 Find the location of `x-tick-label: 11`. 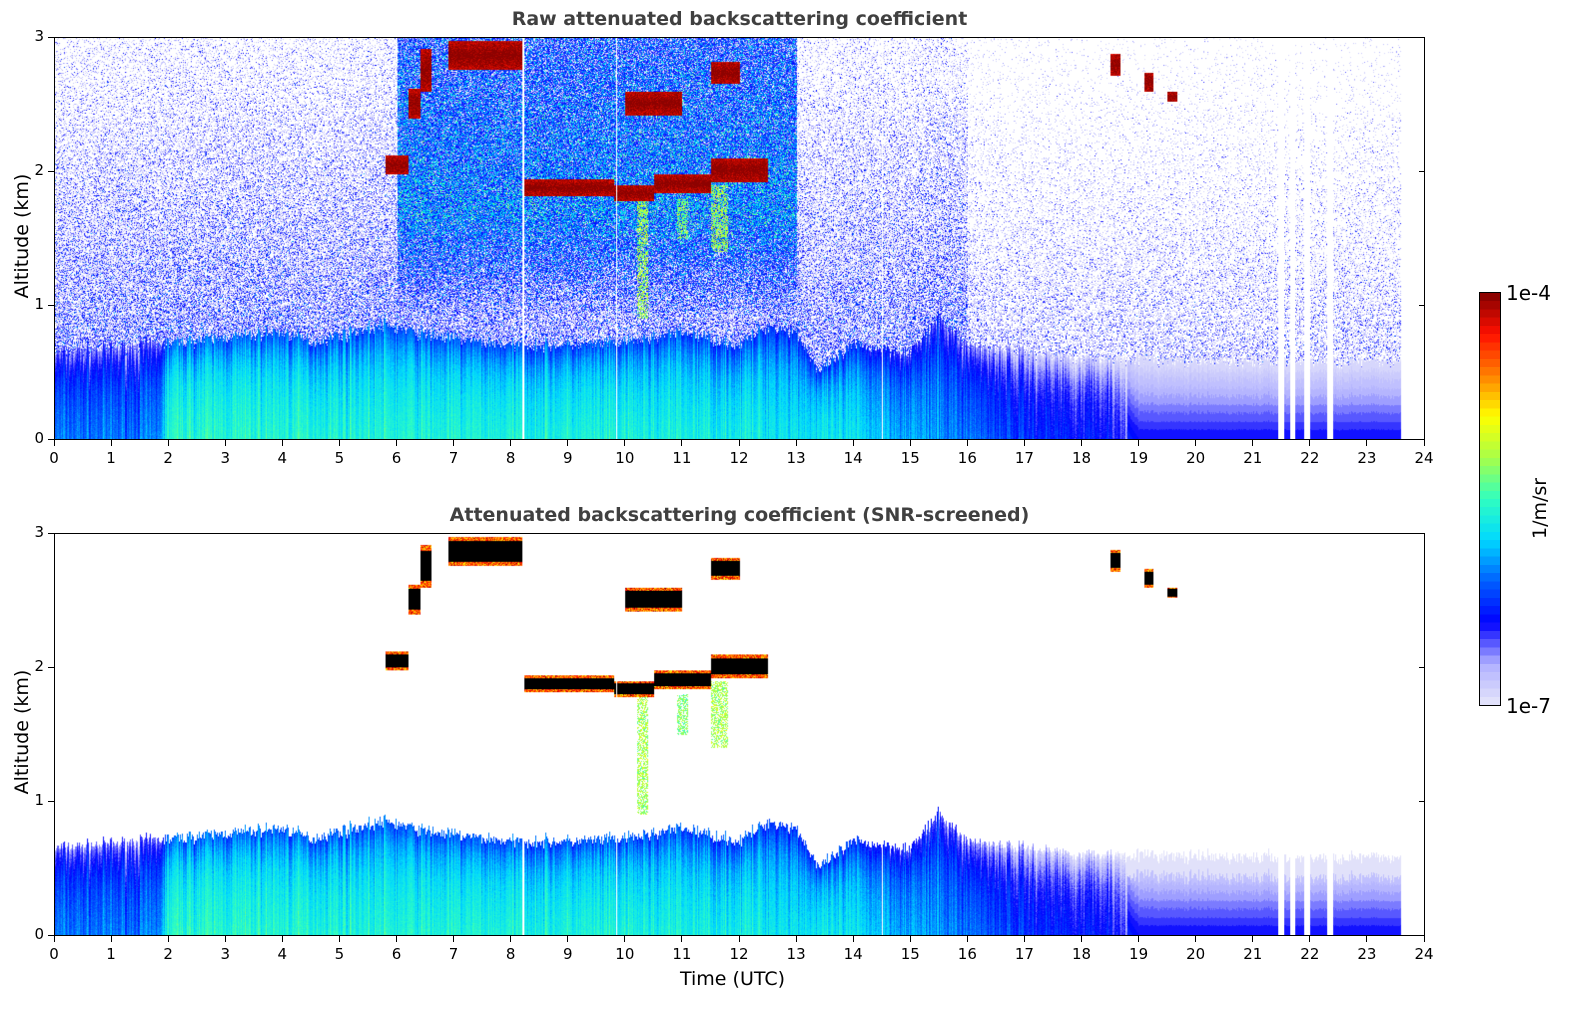

x-tick-label: 11 is located at coordinates (682, 458).